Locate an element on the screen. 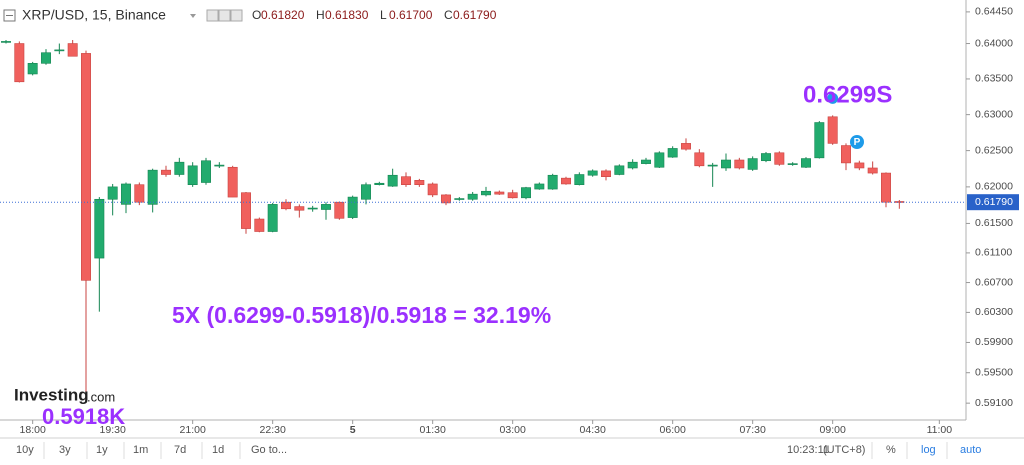  range-button: 3y is located at coordinates (65, 450).